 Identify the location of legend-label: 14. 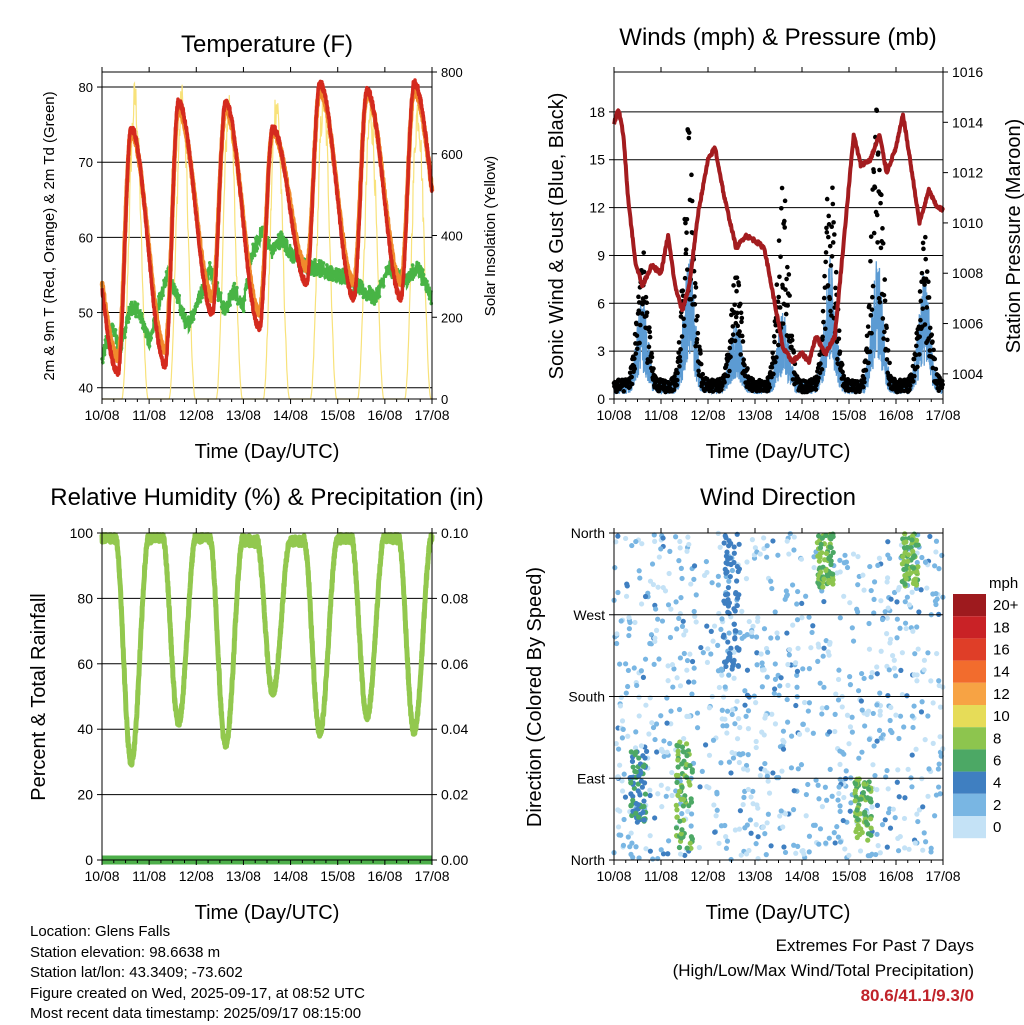
(1001, 672).